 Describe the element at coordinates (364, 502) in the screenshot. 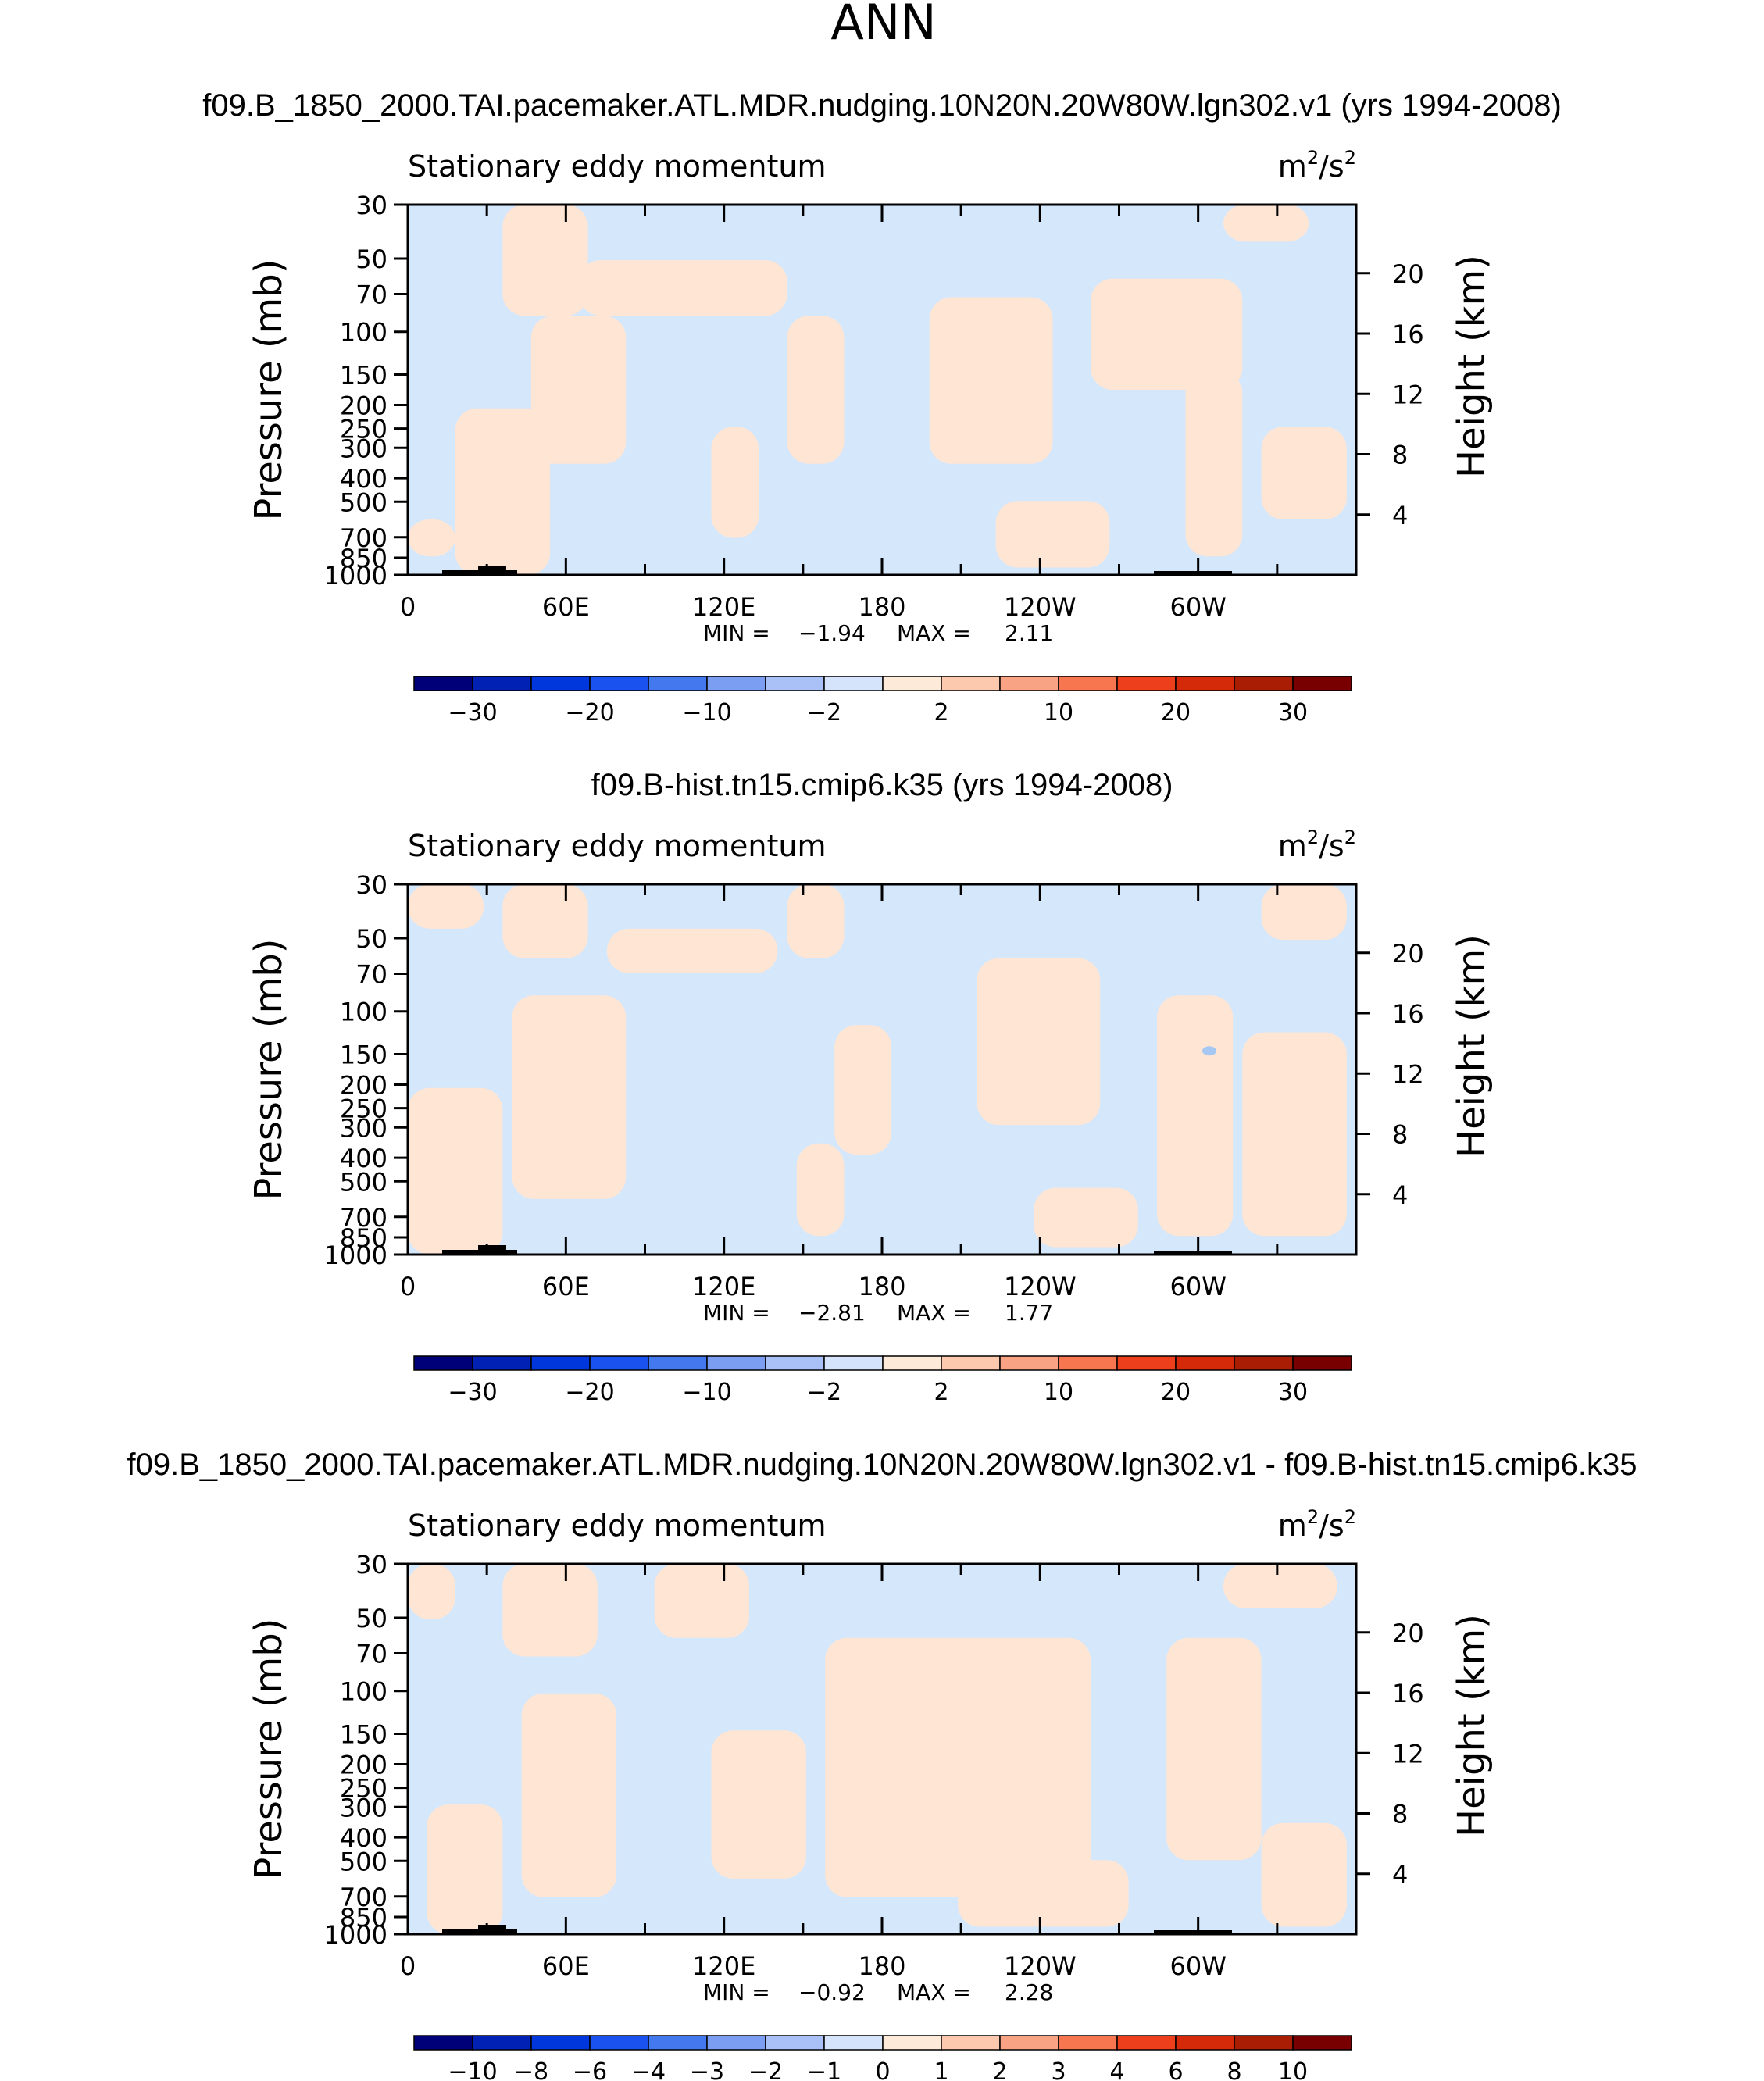

I see `pressure-tick-label: 500` at that location.